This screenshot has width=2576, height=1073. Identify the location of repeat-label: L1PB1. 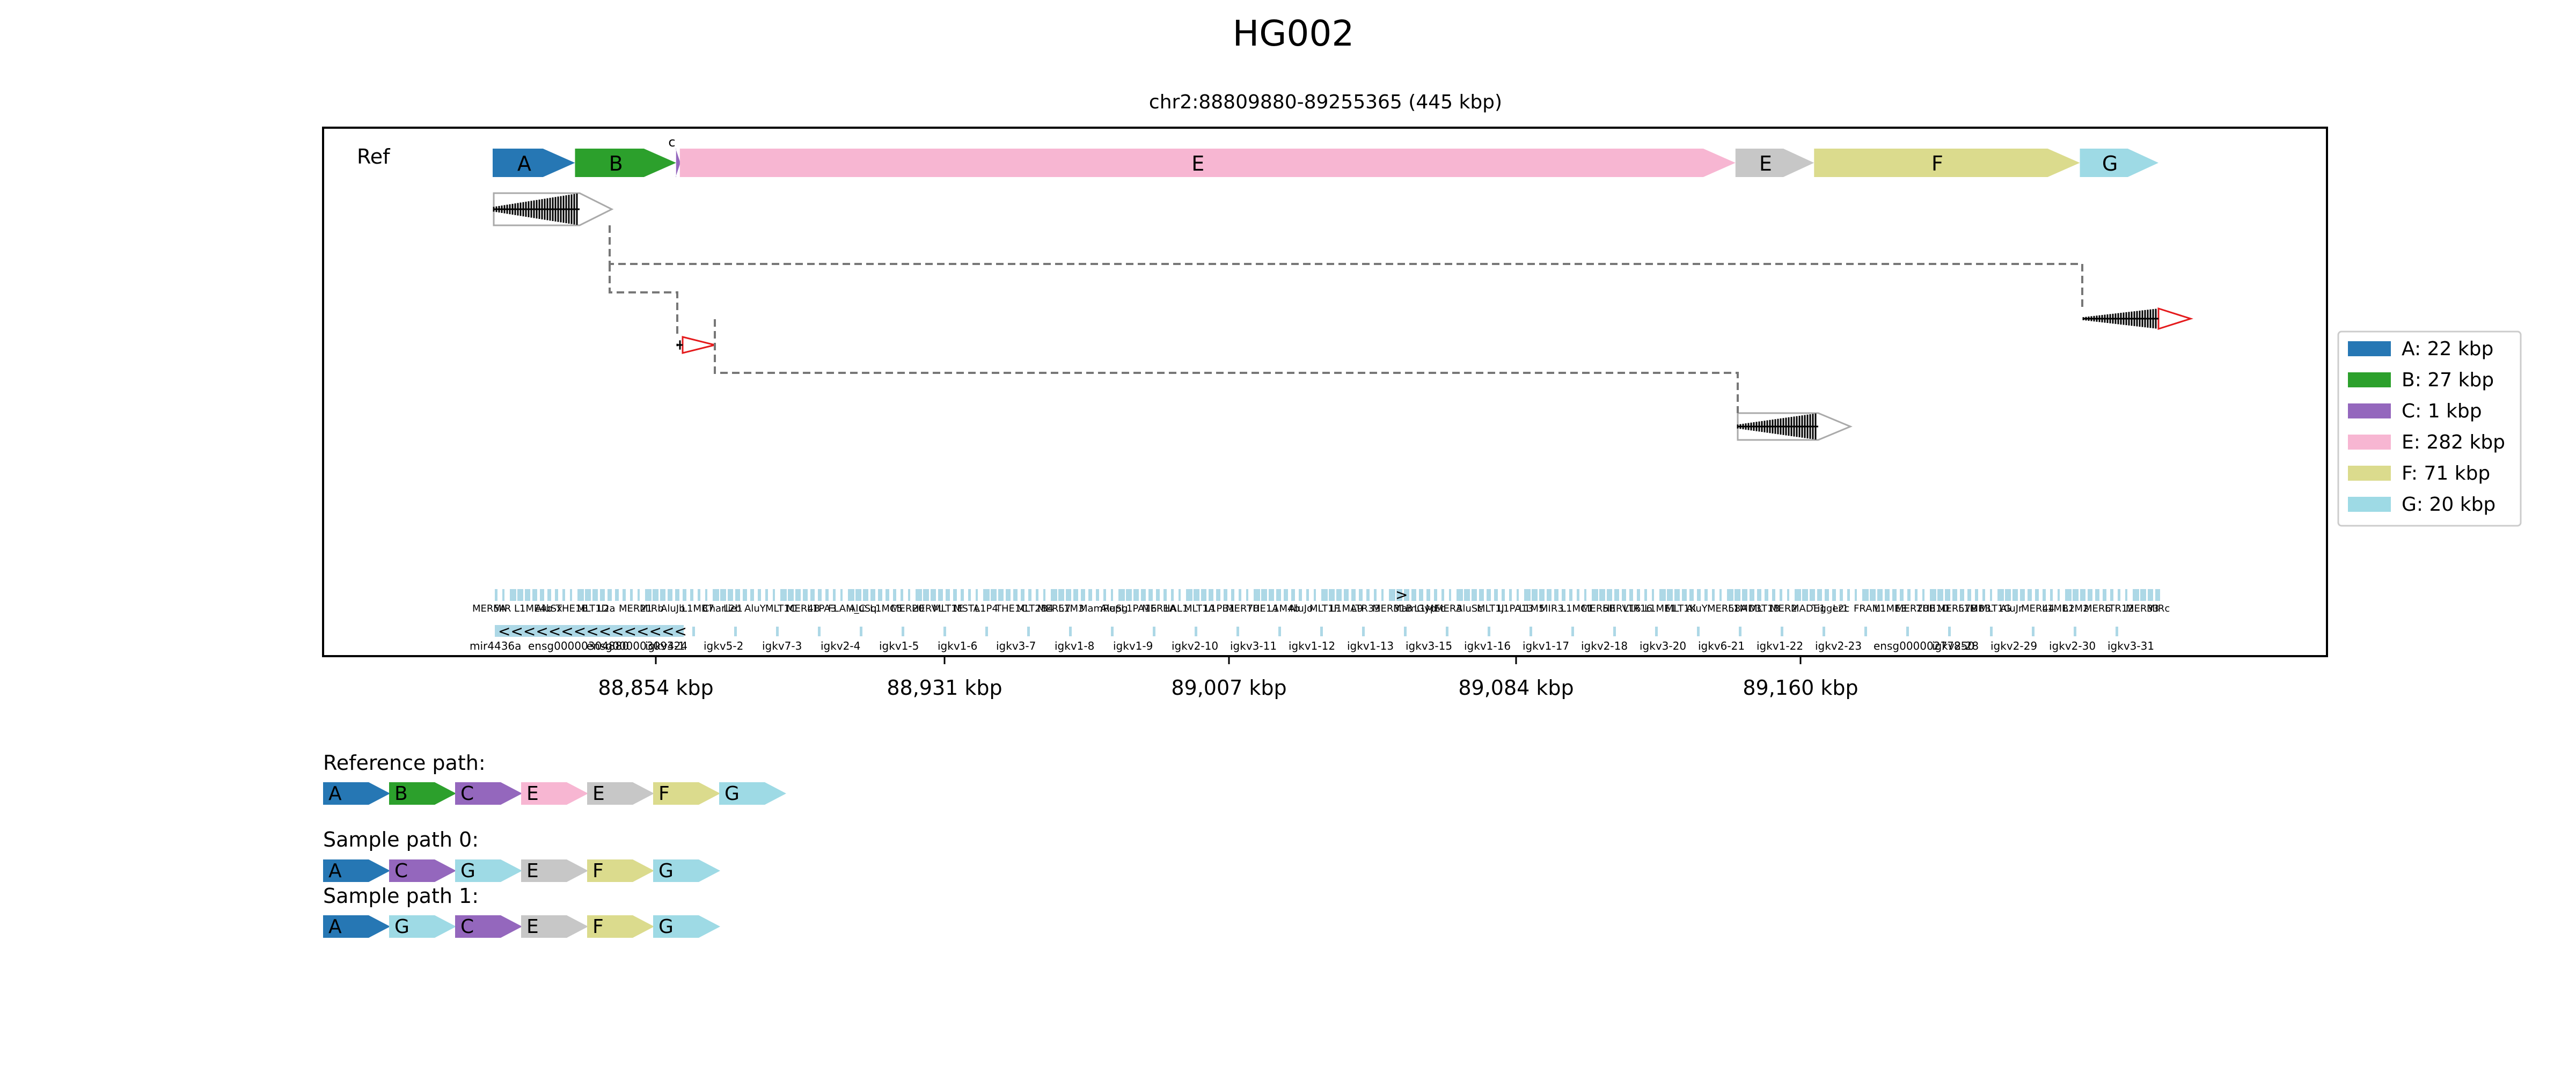
(1220, 608).